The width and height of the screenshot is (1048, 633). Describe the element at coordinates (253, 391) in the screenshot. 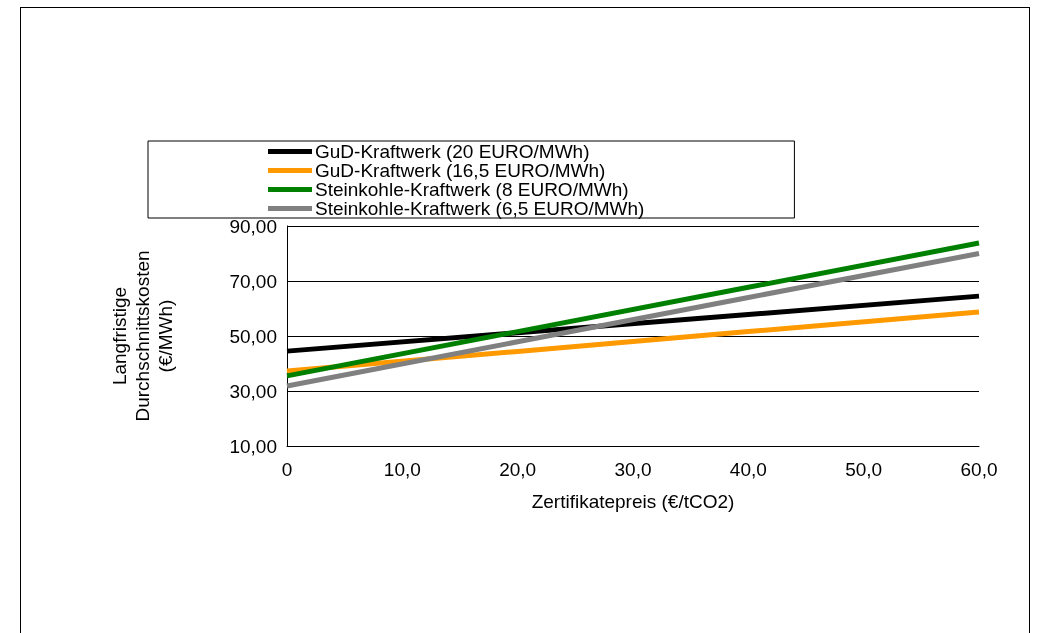

I see `y-tick-label: 30,00` at that location.